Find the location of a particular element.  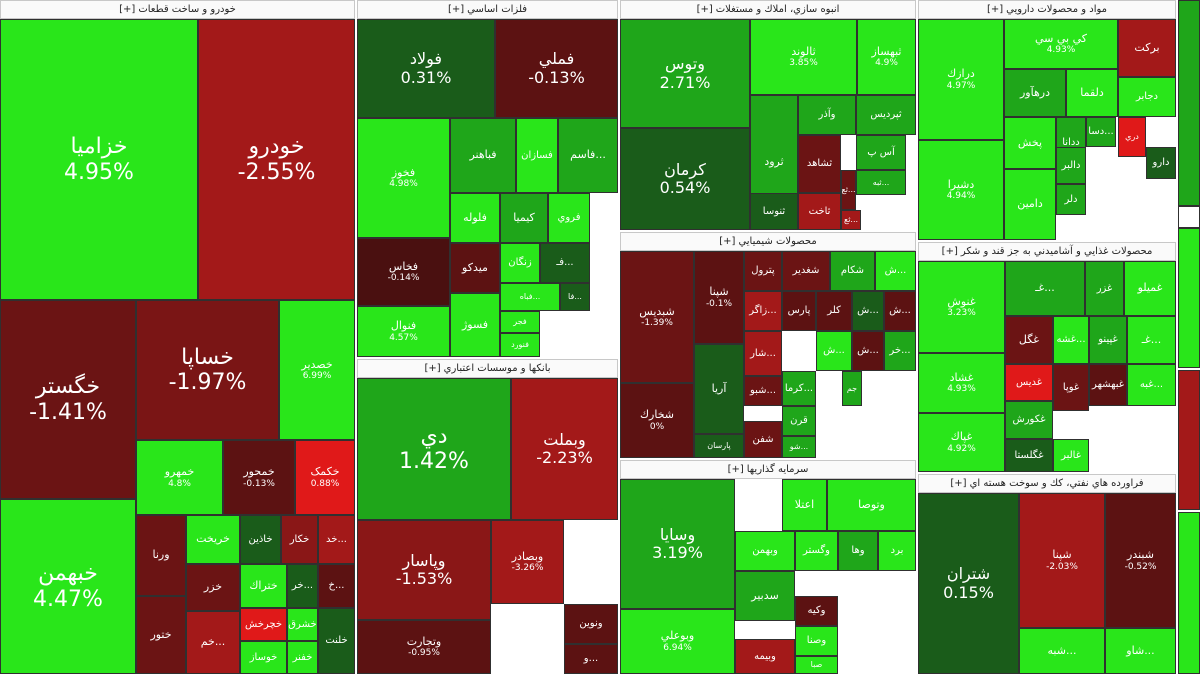

stock-tile: فخاس -0.14% is located at coordinates (403, 272).